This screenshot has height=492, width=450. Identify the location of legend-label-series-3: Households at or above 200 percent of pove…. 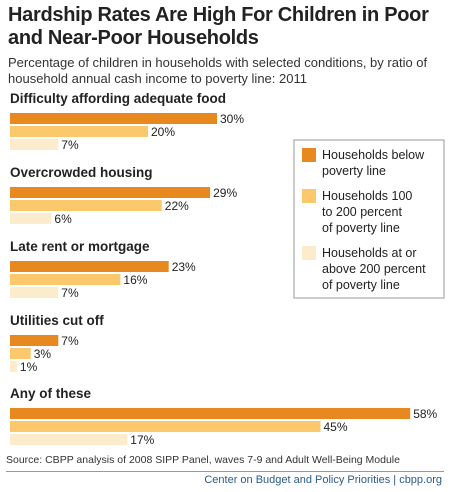
(374, 269).